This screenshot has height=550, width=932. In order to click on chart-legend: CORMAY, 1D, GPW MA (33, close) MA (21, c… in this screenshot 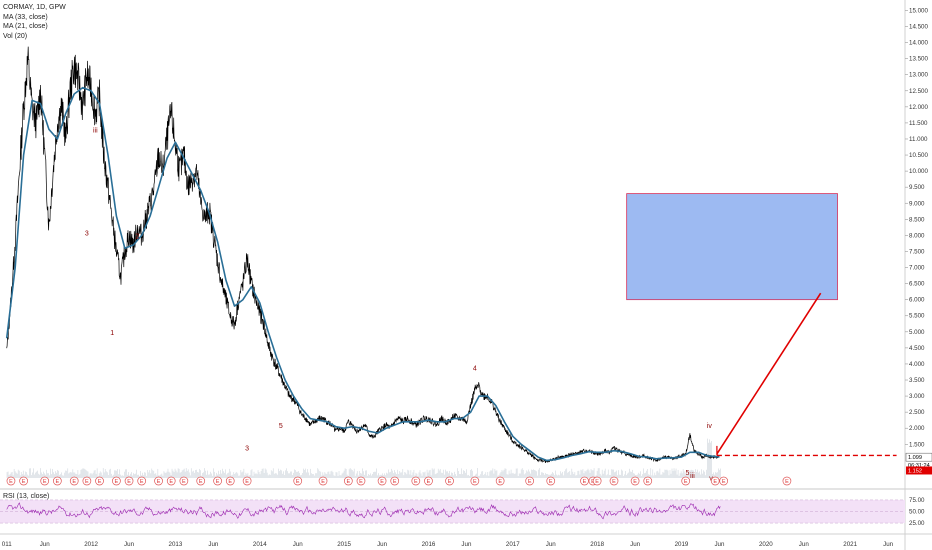, I will do `click(34, 22)`.